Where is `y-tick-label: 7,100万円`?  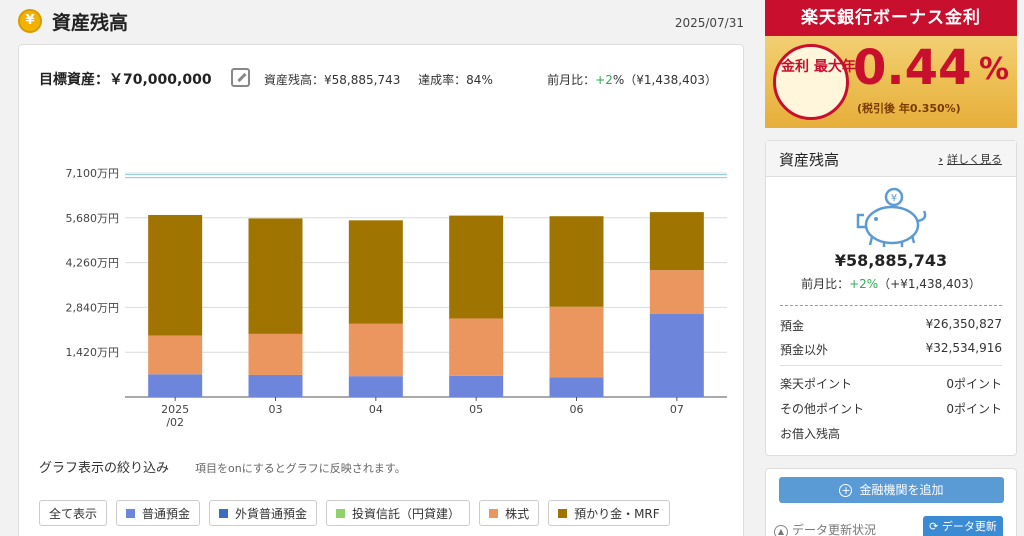 y-tick-label: 7,100万円 is located at coordinates (93, 173).